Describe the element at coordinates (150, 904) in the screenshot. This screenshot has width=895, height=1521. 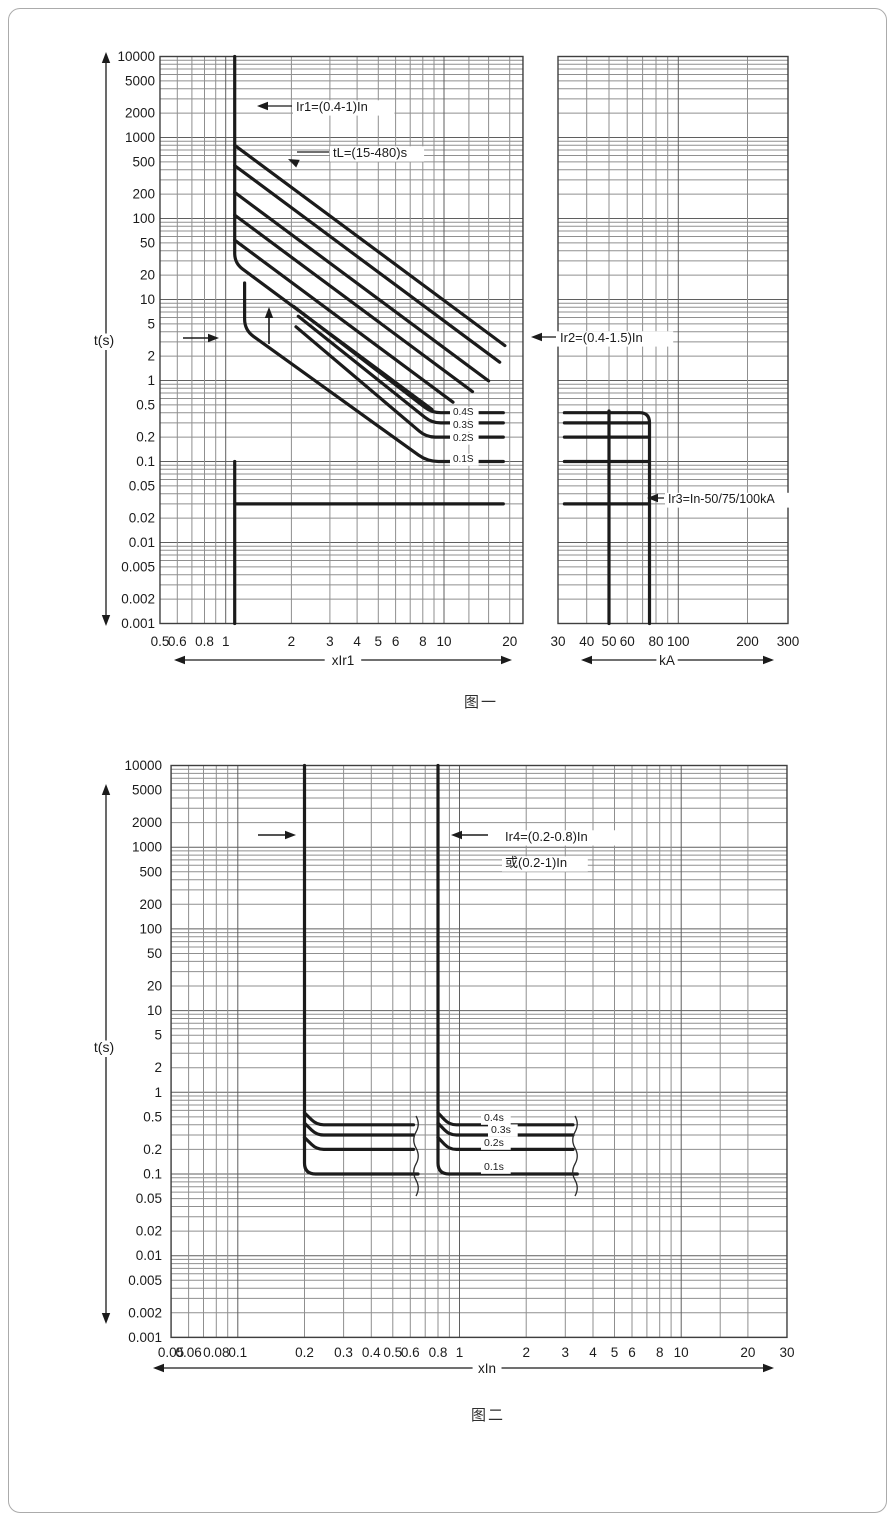
I see `fig2-y-tick-label: 200` at that location.